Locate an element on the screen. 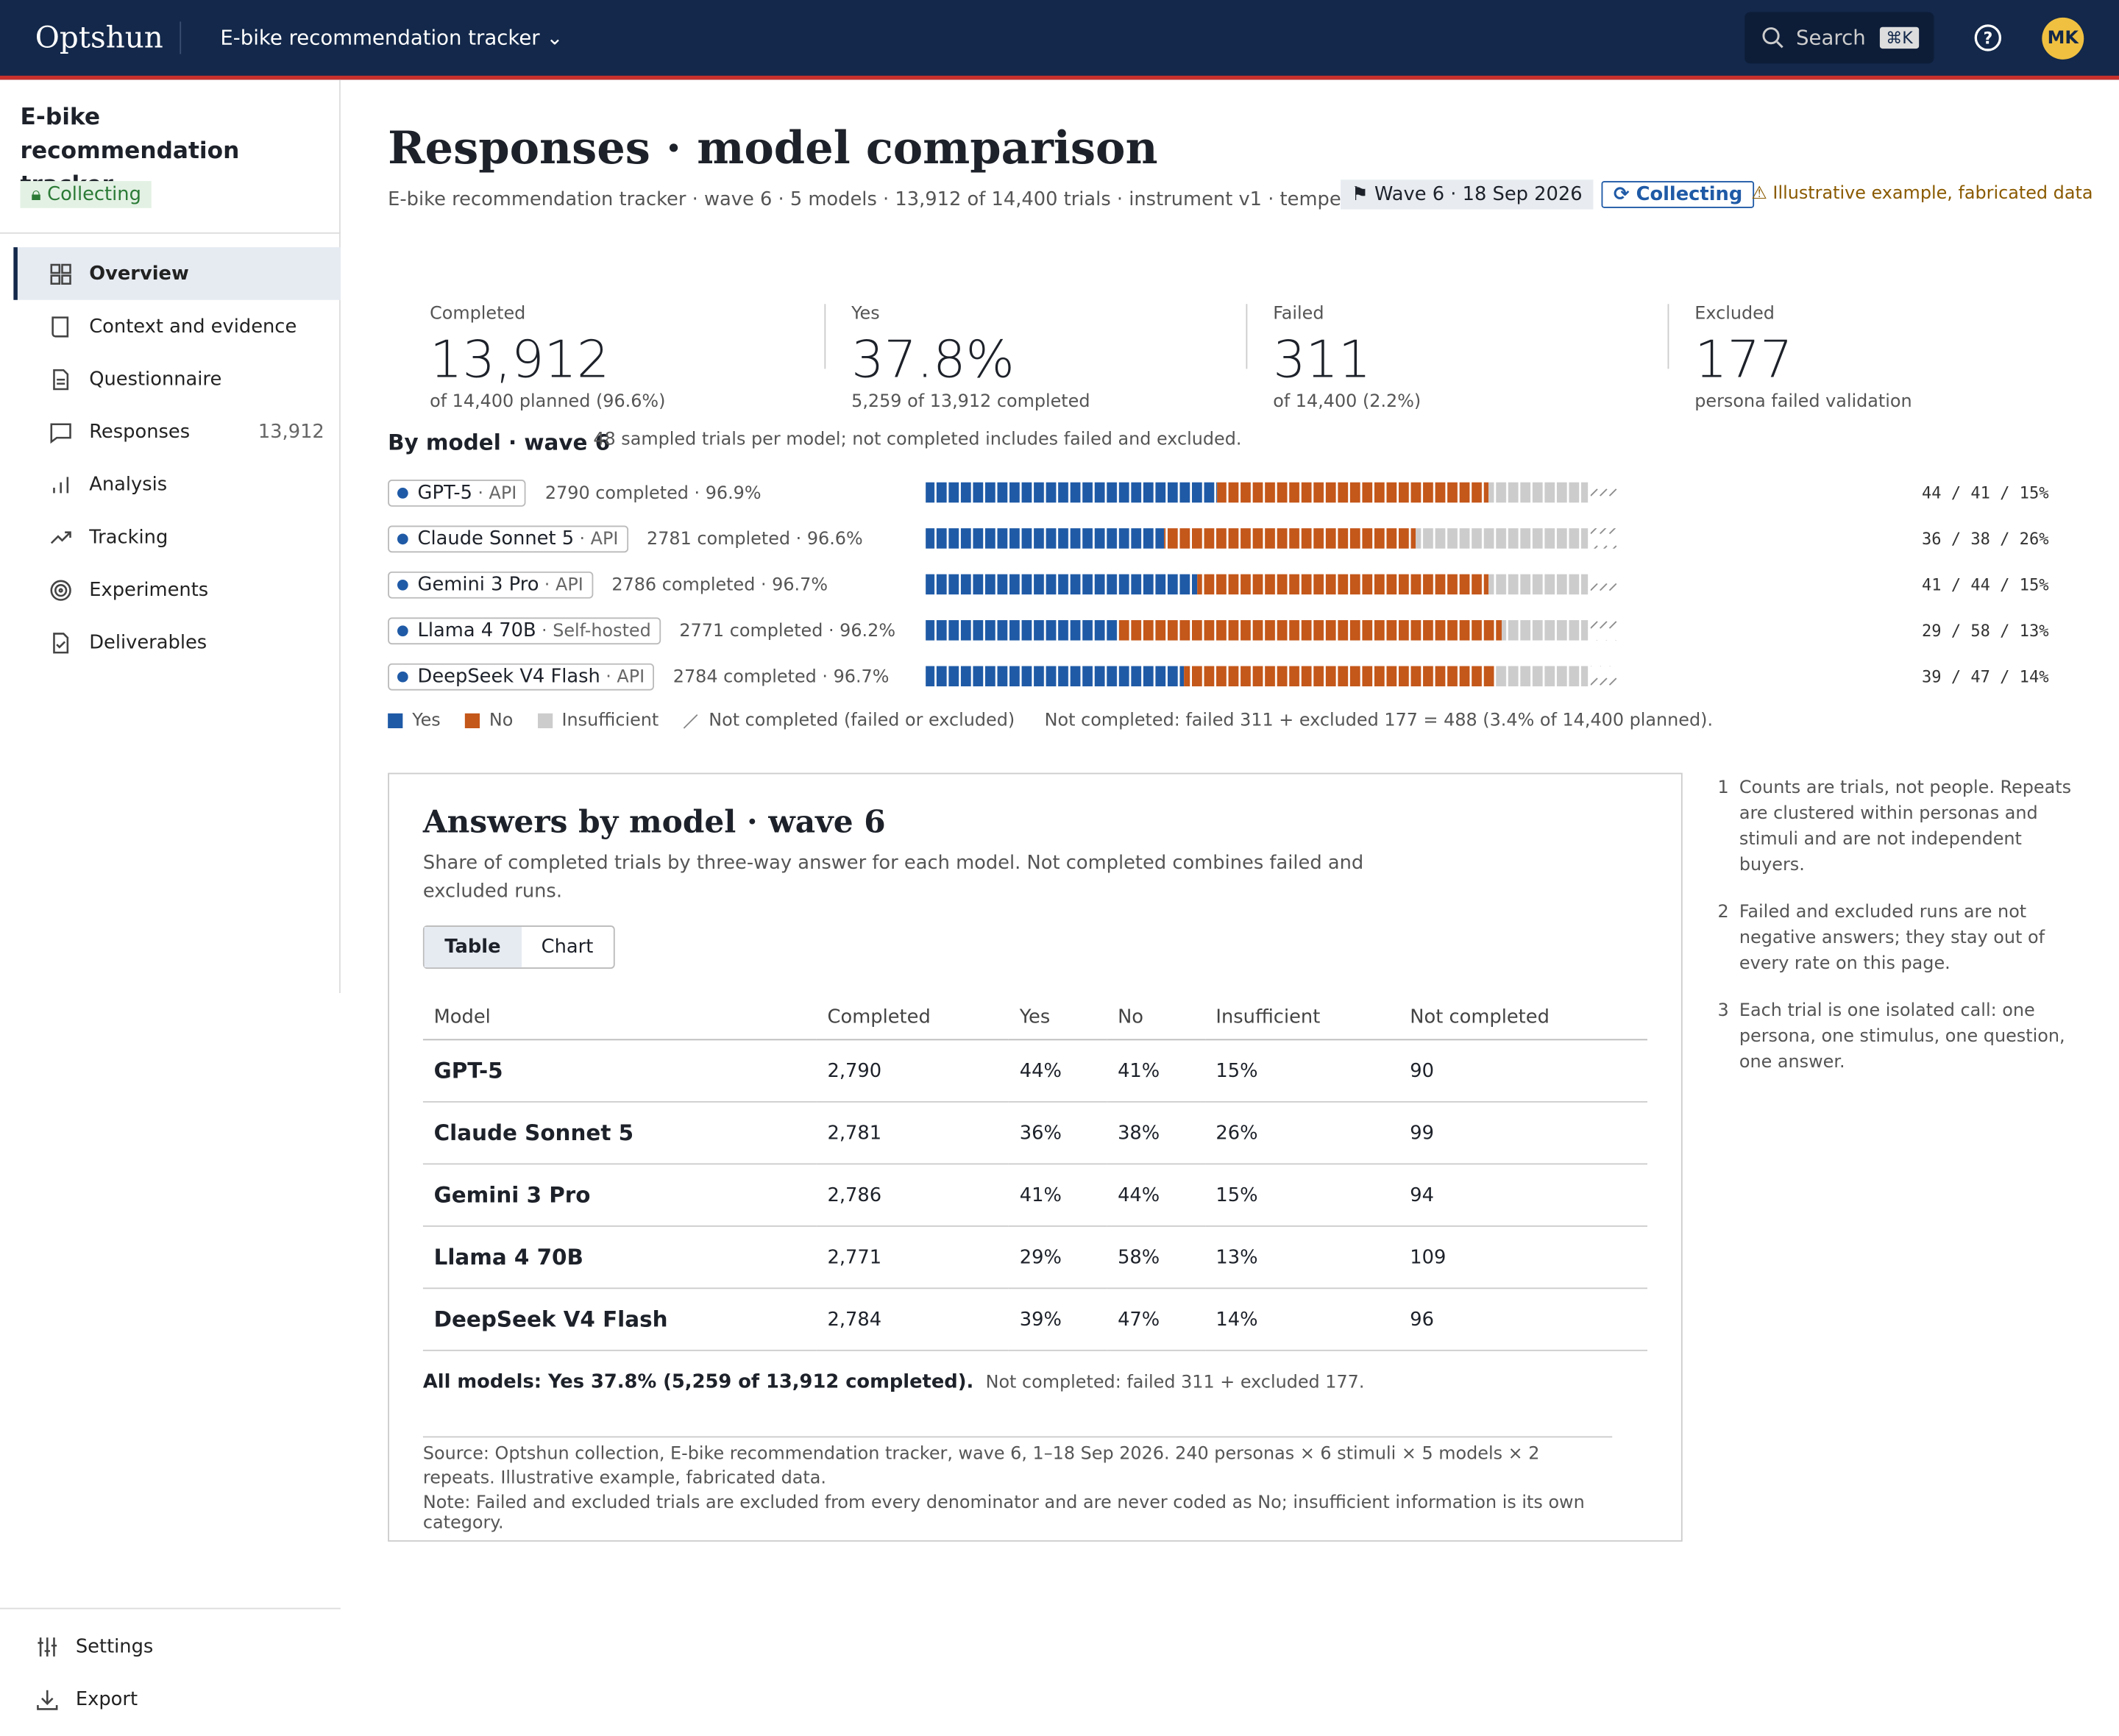 This screenshot has width=2119, height=1736. nav-item: Experiments is located at coordinates (176, 589).